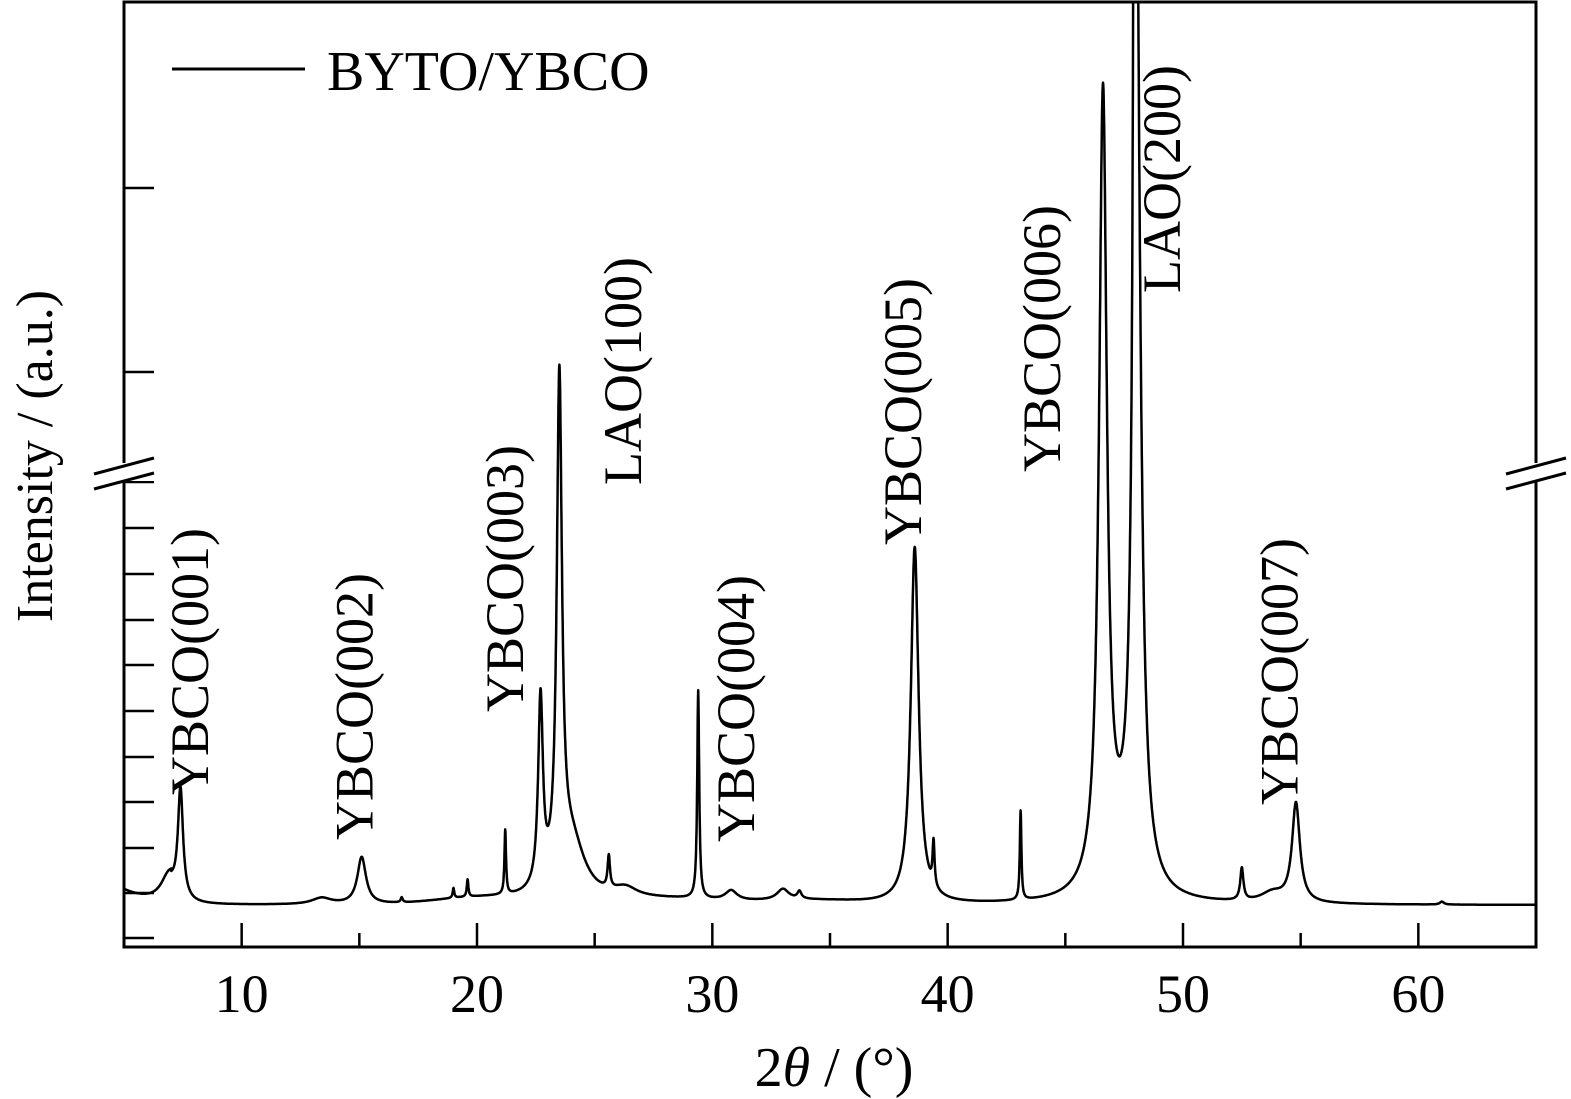  Describe the element at coordinates (488, 72) in the screenshot. I see `legend-label: BYTO/YBCO` at that location.